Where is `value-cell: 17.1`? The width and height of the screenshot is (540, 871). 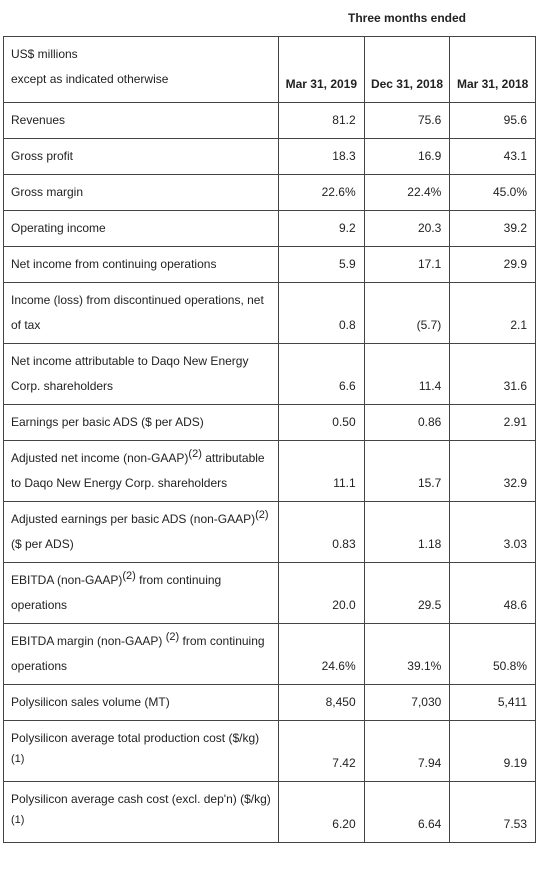 value-cell: 17.1 is located at coordinates (407, 264).